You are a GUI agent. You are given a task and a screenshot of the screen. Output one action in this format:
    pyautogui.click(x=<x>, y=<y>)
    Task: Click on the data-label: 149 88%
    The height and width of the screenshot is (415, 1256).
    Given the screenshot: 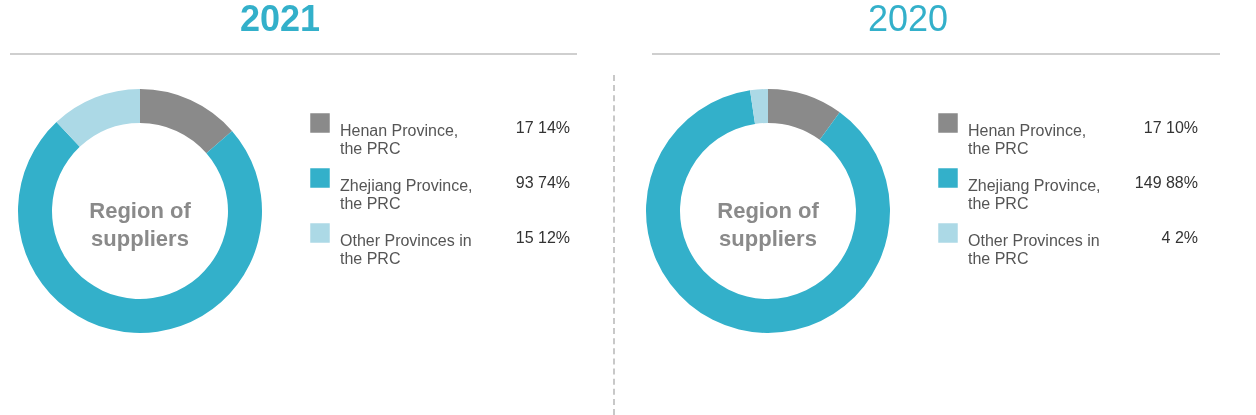 What is the action you would take?
    pyautogui.click(x=1166, y=182)
    